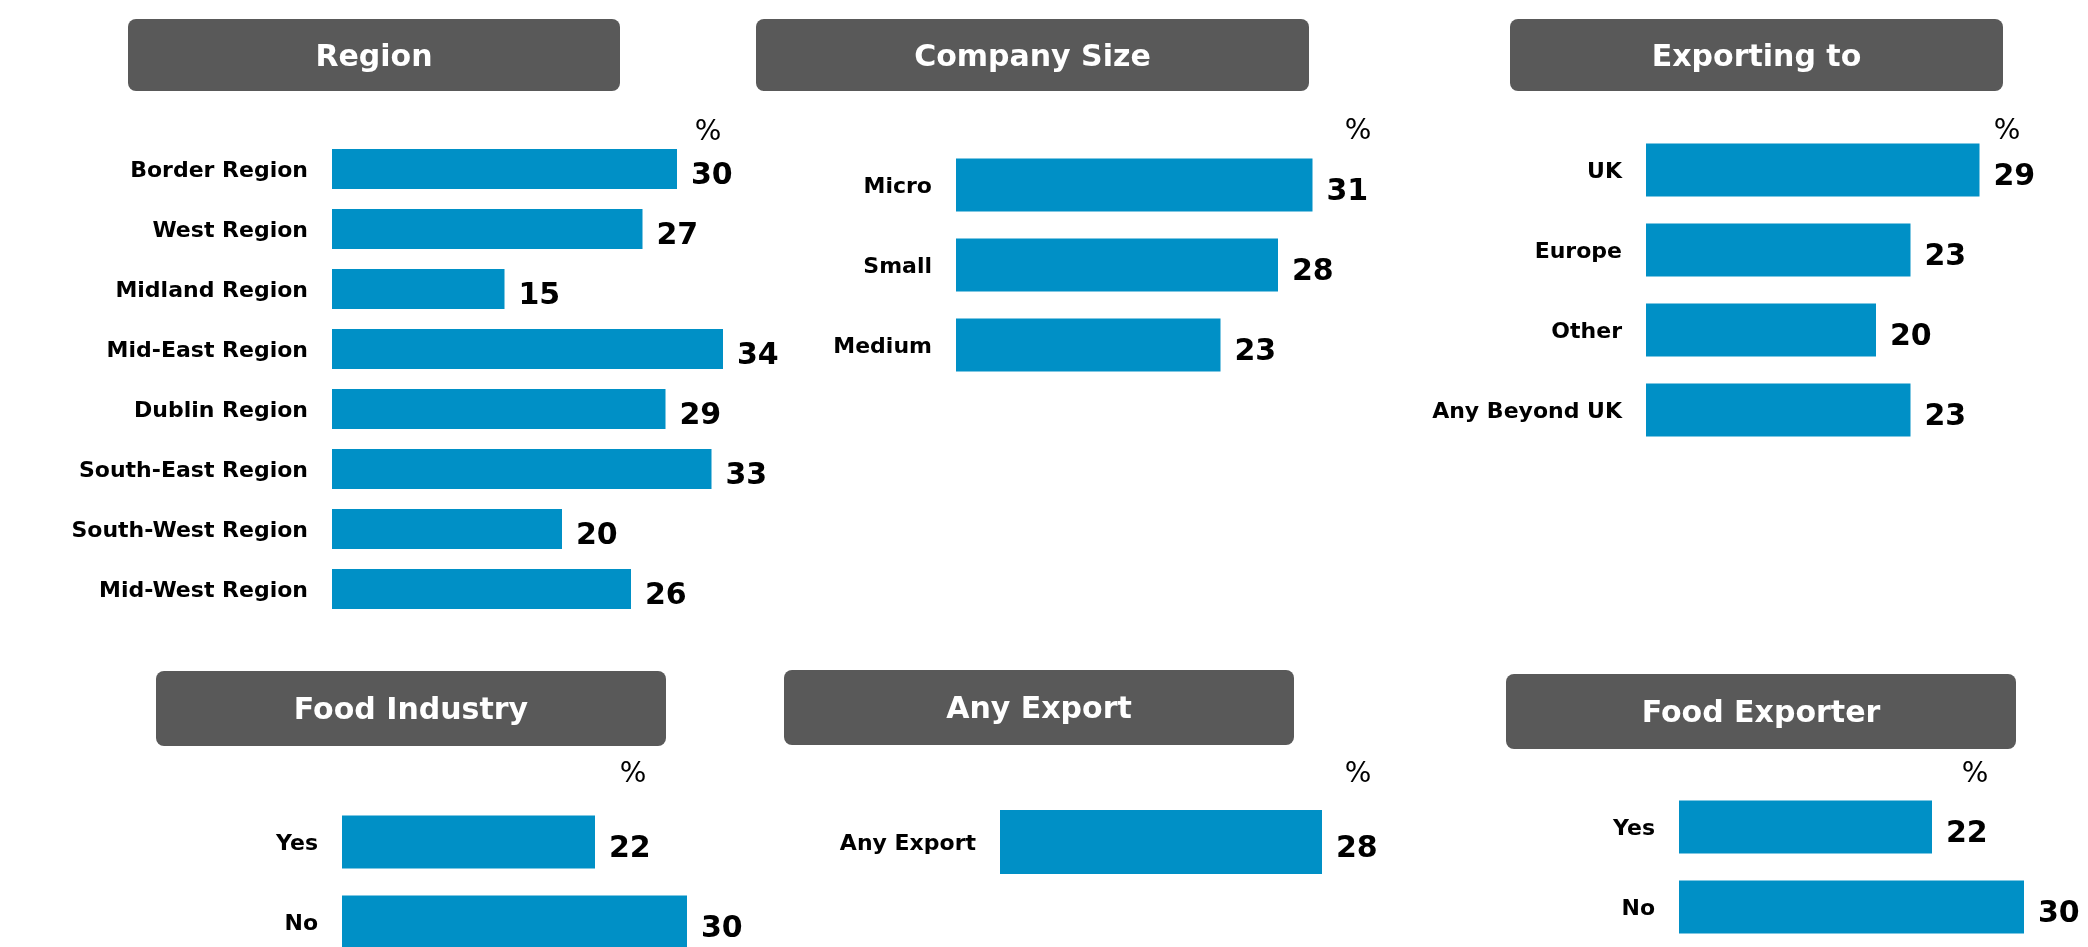 This screenshot has width=2088, height=947. What do you see at coordinates (203, 589) in the screenshot?
I see `y-tick-label: Mid-West Region` at bounding box center [203, 589].